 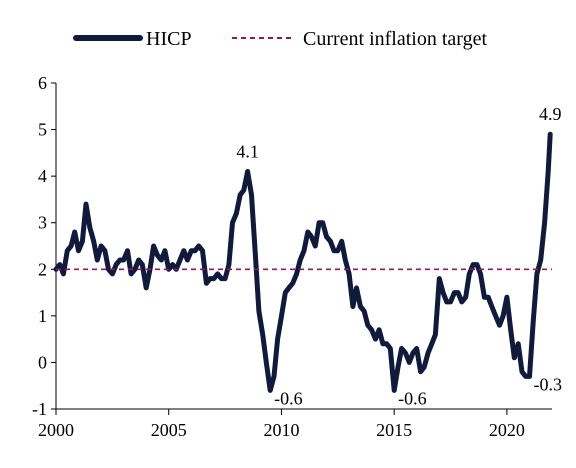 What do you see at coordinates (507, 430) in the screenshot?
I see `x-tick-label: 2020` at bounding box center [507, 430].